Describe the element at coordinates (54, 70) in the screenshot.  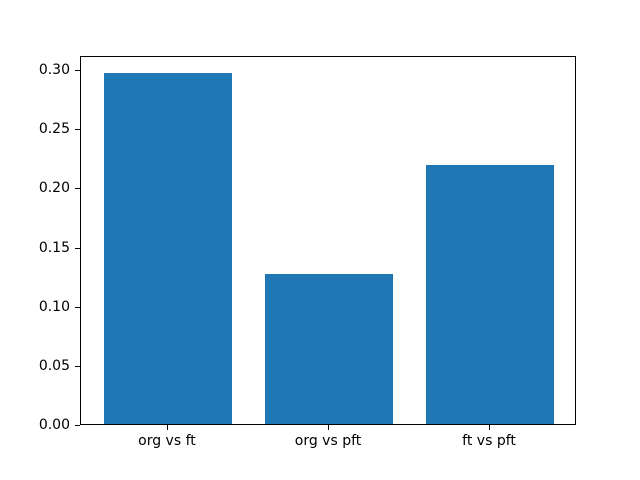
I see `y-tick-label: 0.30` at that location.